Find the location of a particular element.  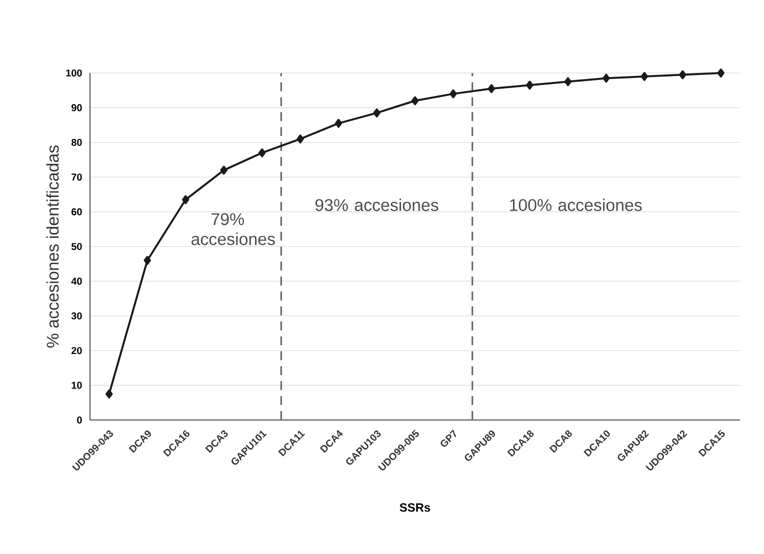

y-tick-label: 70 is located at coordinates (77, 177).